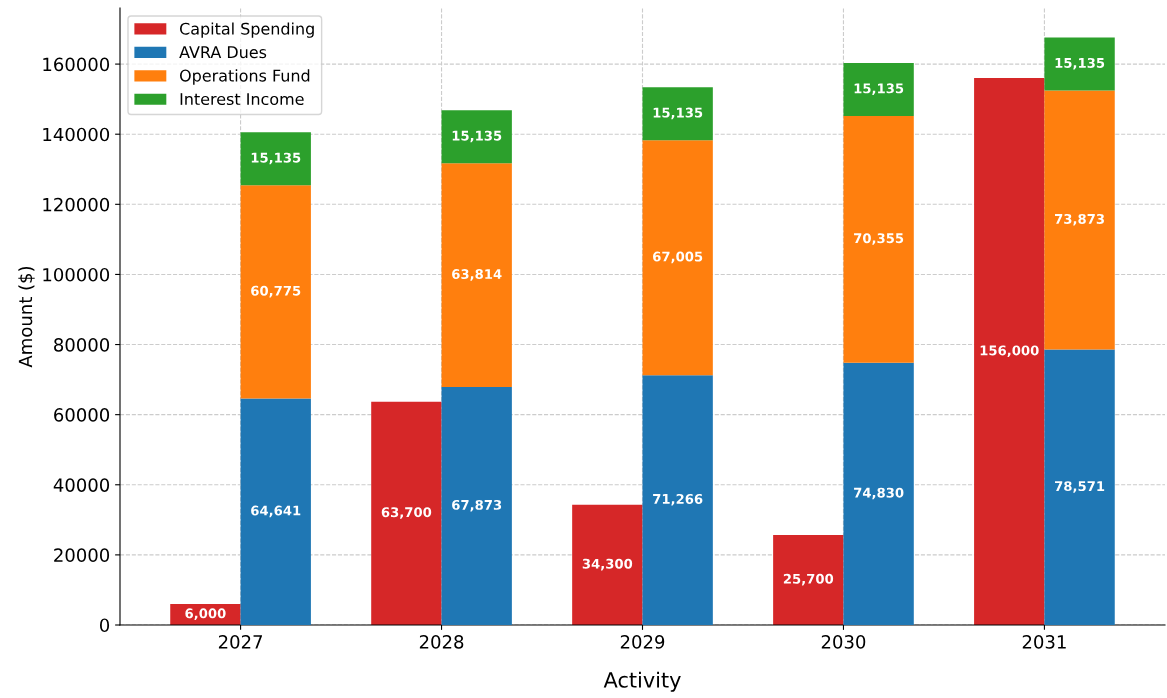  What do you see at coordinates (406, 513) in the screenshot?
I see `data-label: 63,700` at bounding box center [406, 513].